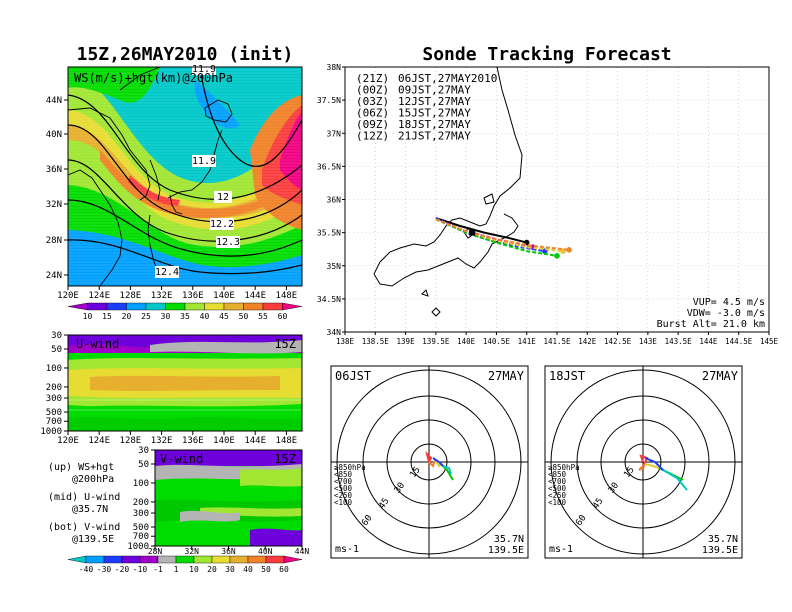  What do you see at coordinates (138, 547) in the screenshot?
I see `pressure-tick-label: 1000` at bounding box center [138, 547].